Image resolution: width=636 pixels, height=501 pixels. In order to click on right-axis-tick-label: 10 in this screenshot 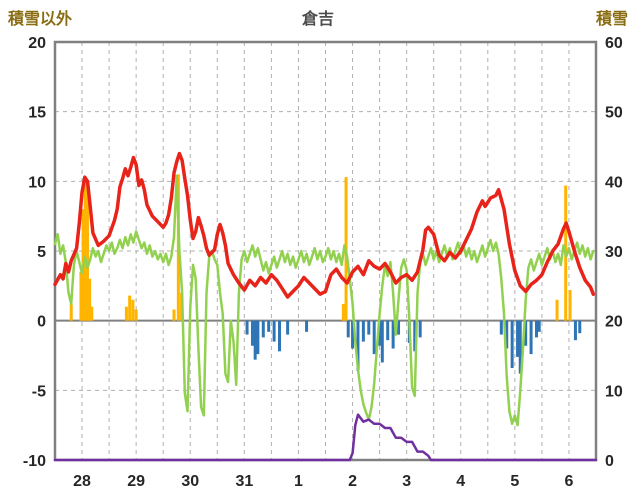, I will do `click(614, 391)`.